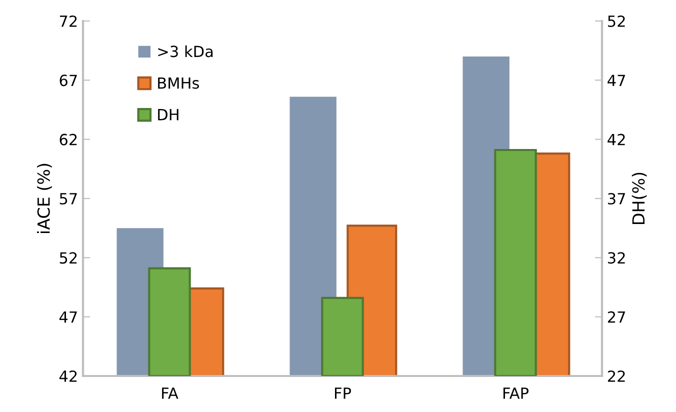 This screenshot has height=412, width=676. Describe the element at coordinates (185, 51) in the screenshot. I see `legend-label: >3 kDa` at that location.